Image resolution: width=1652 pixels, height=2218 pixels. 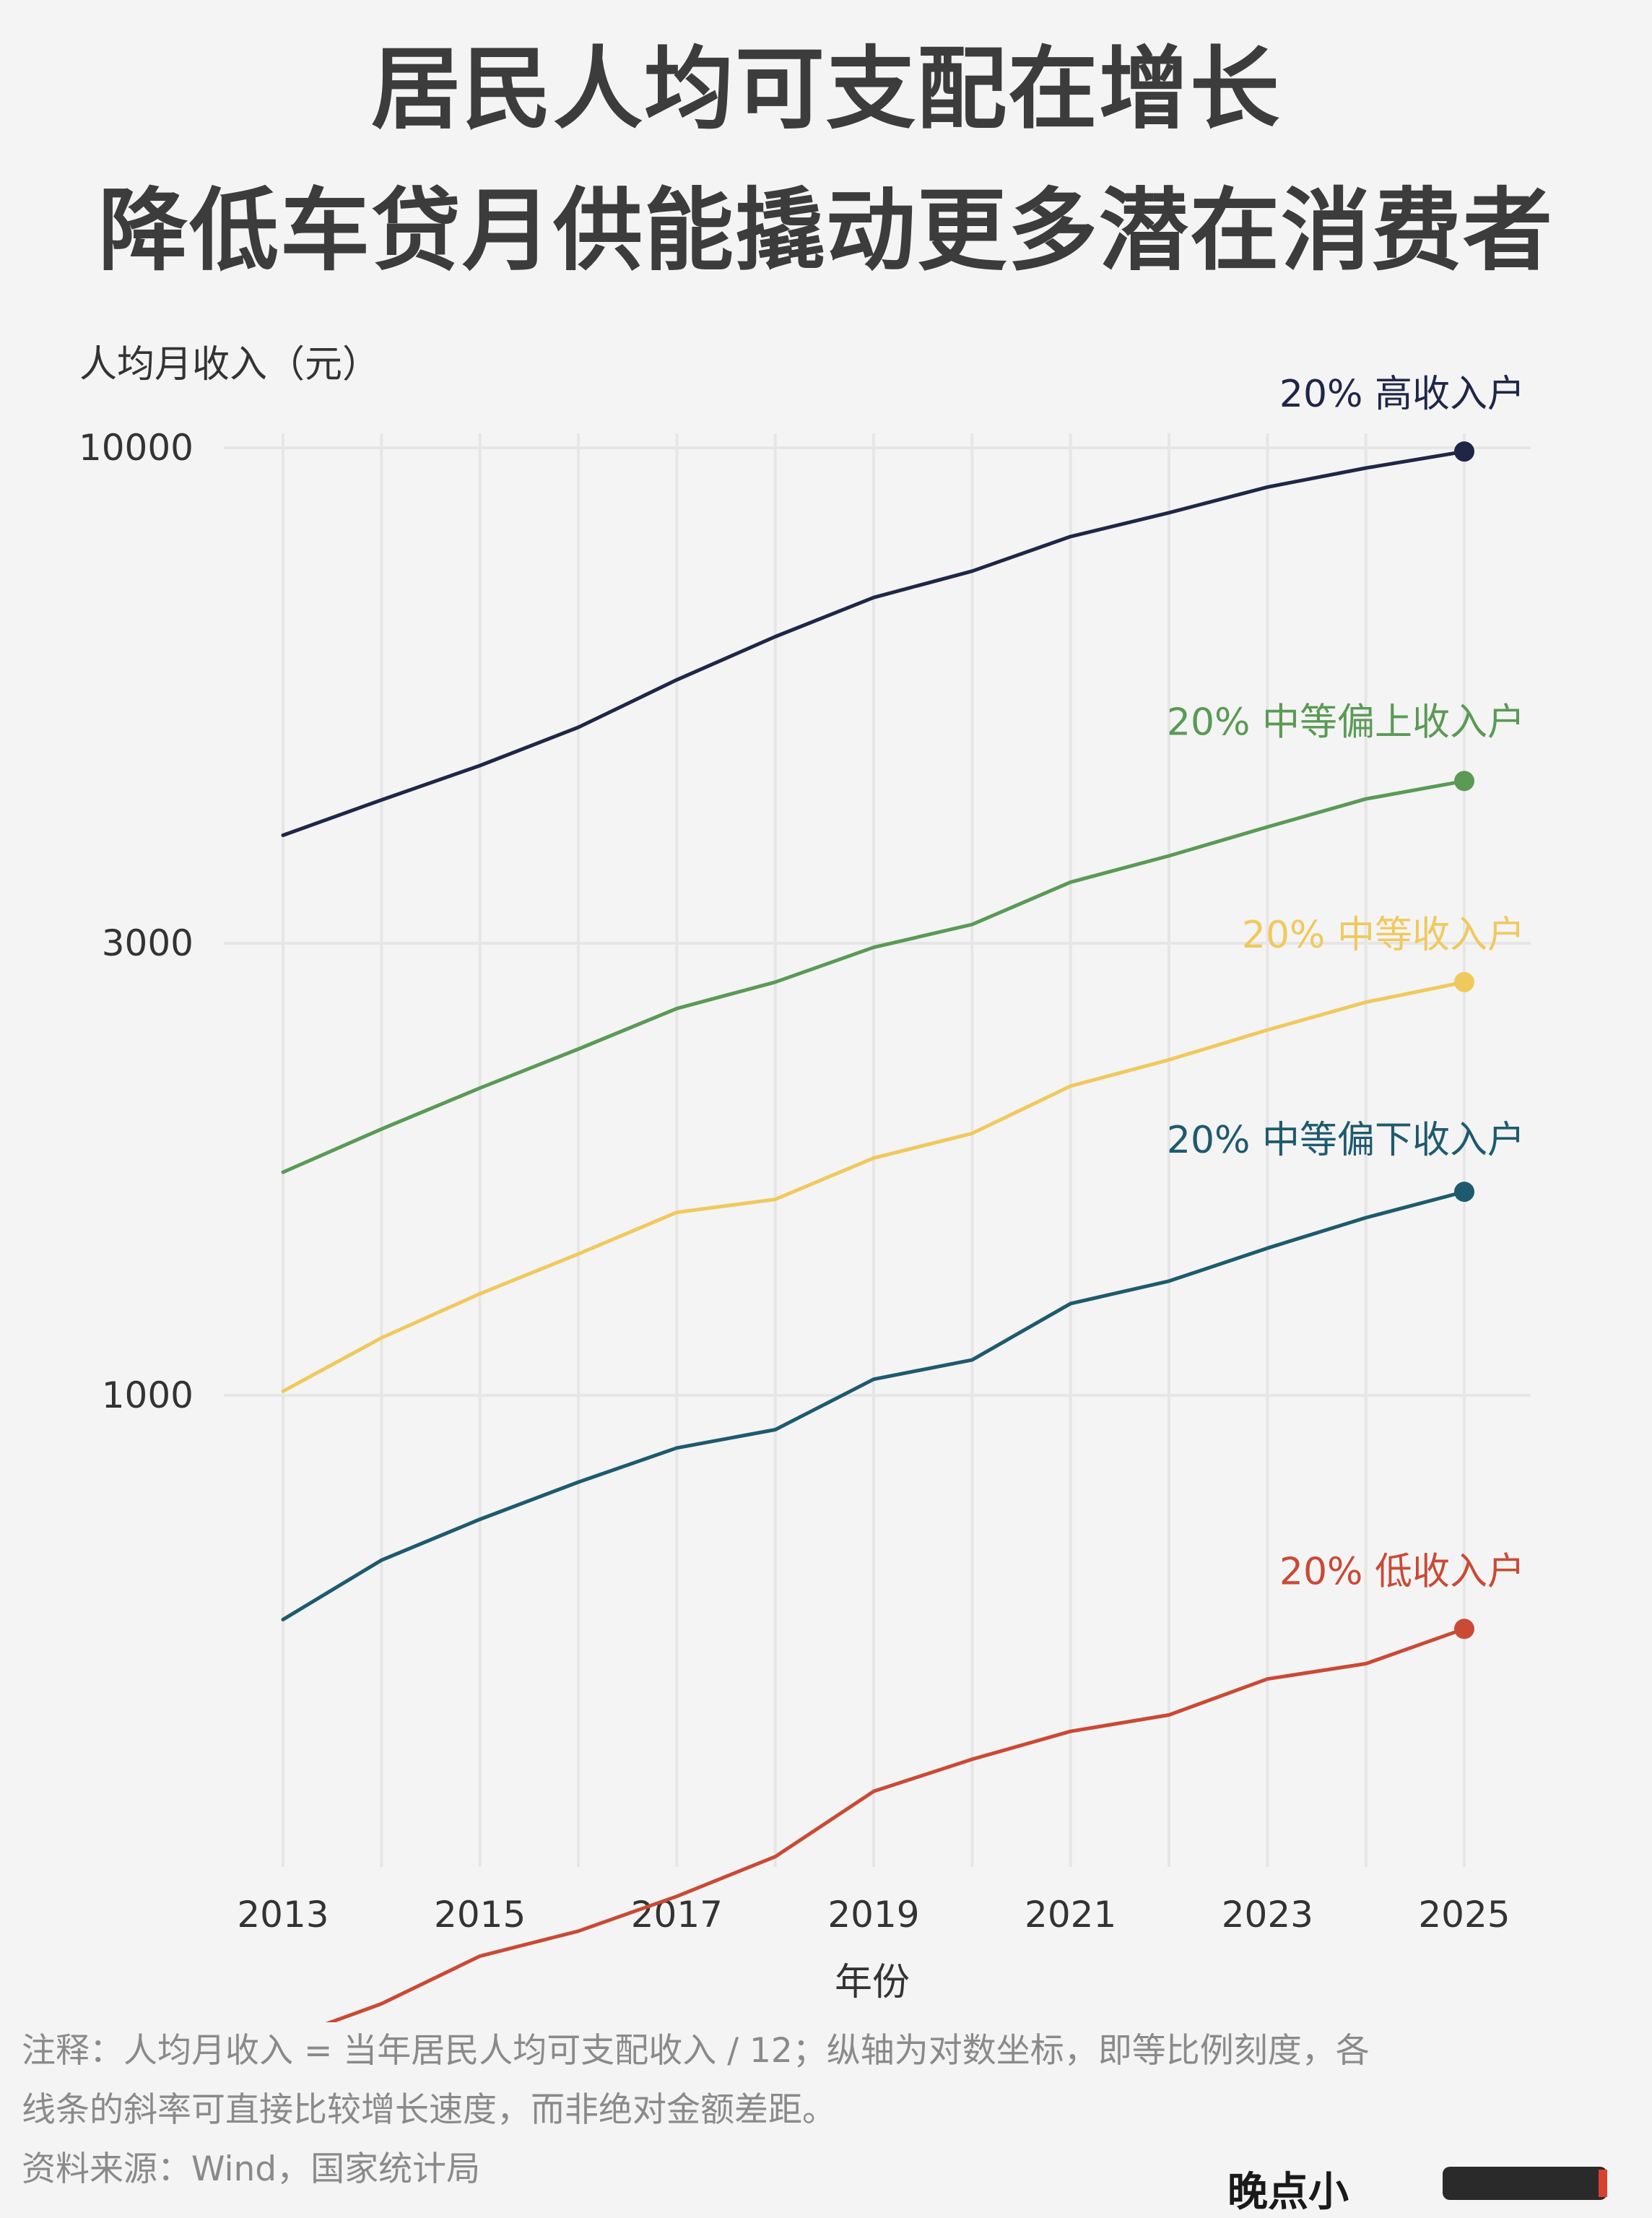 What do you see at coordinates (230, 364) in the screenshot?
I see `y-axis-label: 人均月收入（元）` at bounding box center [230, 364].